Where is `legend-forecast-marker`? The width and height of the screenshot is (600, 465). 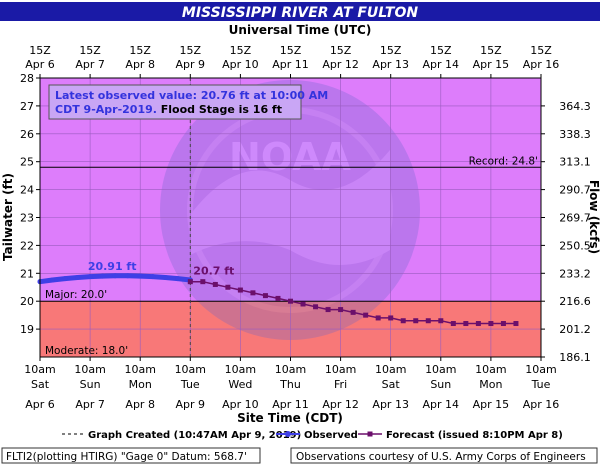
legend-forecast-marker is located at coordinates (370, 434).